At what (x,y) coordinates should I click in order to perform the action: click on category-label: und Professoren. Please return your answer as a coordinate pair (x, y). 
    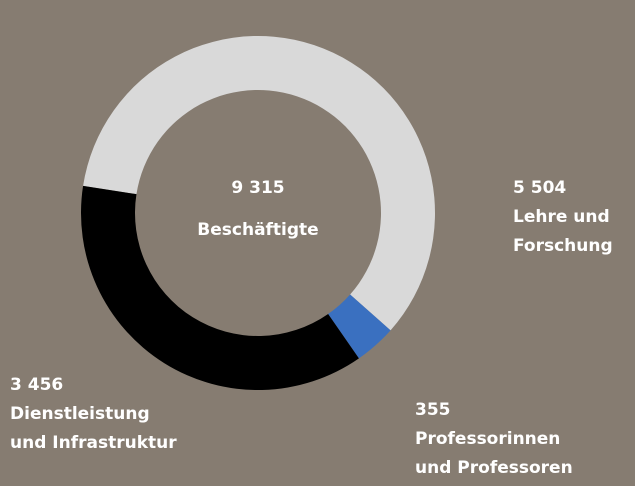
    Looking at the image, I should click on (494, 468).